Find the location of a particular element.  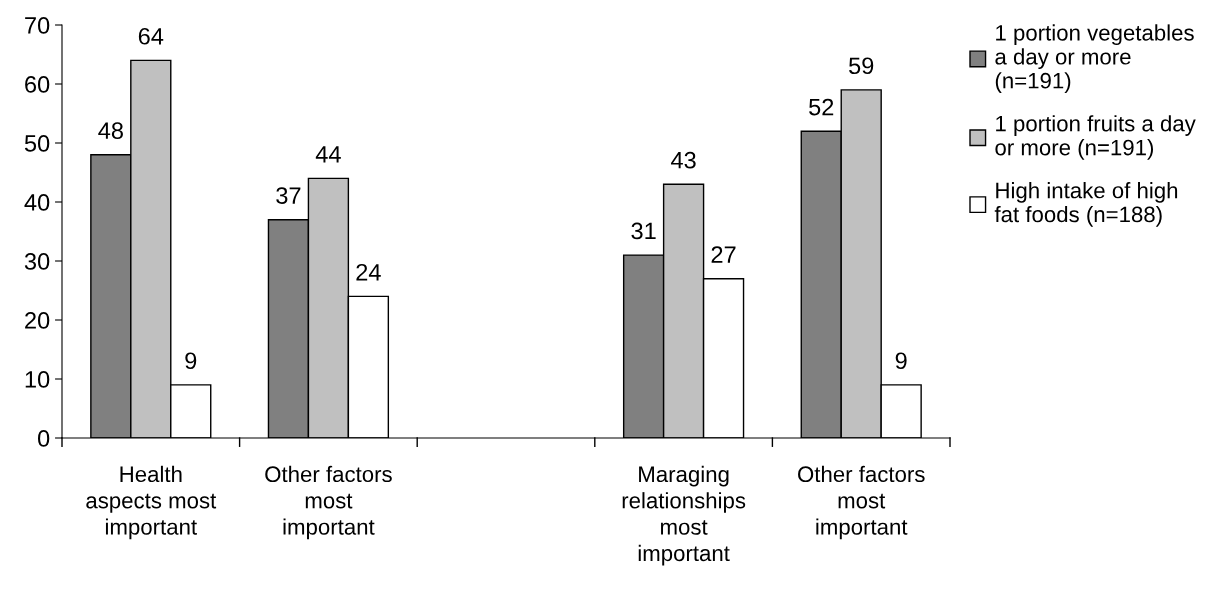

data-label: 31 is located at coordinates (643, 231).